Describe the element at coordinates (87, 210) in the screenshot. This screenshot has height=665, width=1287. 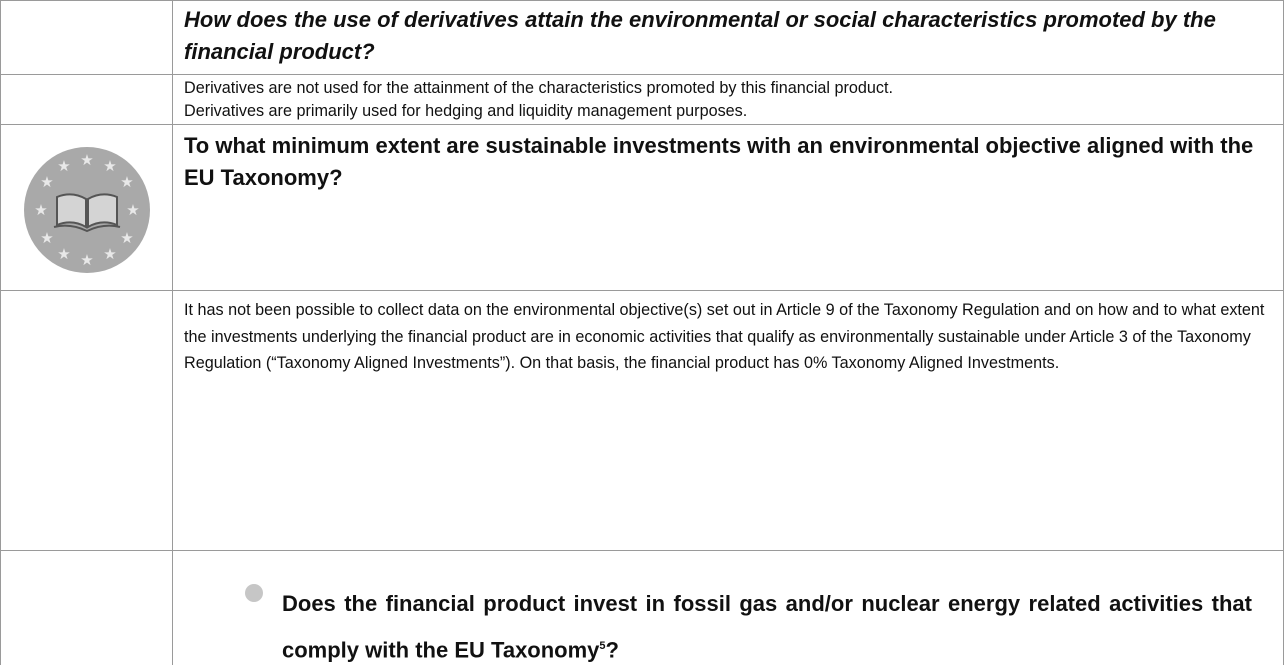
I see `taxonomy-icon: ★ ★★ ★★★ ★★★ ★★★` at that location.